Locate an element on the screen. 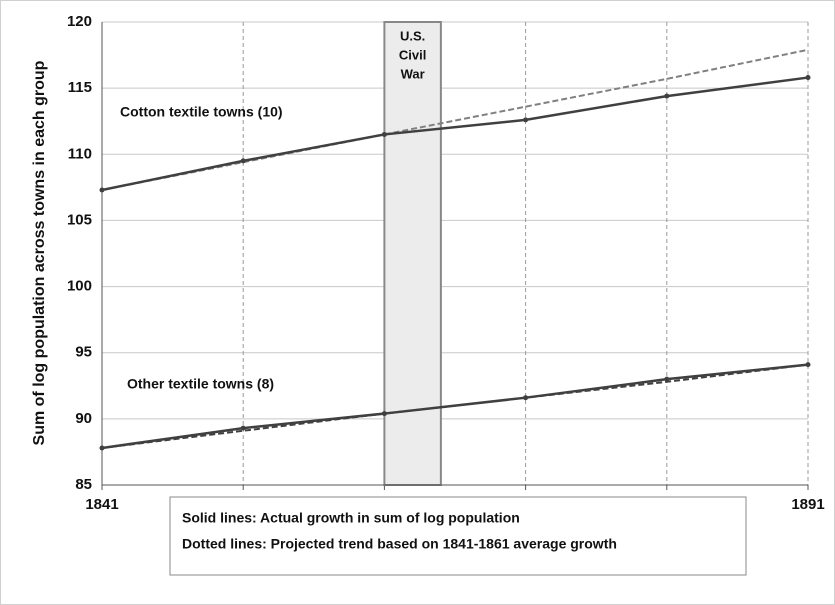  y-tick-label: 115 is located at coordinates (80, 87).